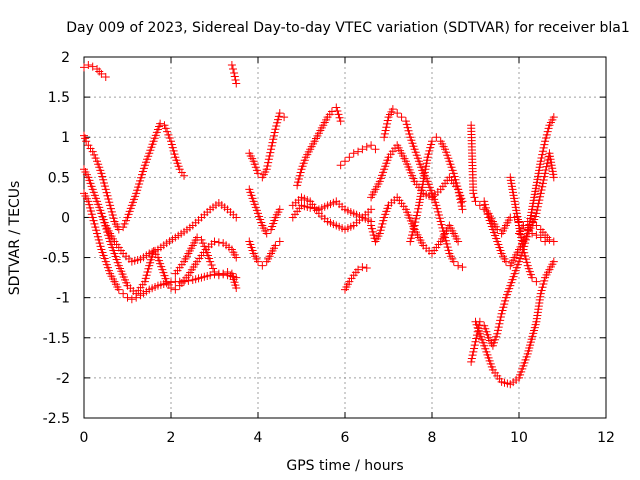 This screenshot has height=480, width=640. What do you see at coordinates (59, 178) in the screenshot?
I see `y-tick-label: 0.5` at bounding box center [59, 178].